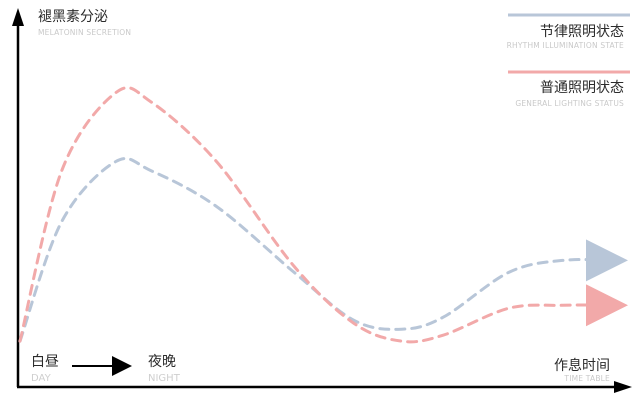 The image size is (632, 396). Describe the element at coordinates (162, 362) in the screenshot. I see `night-label: 夜晚` at that location.